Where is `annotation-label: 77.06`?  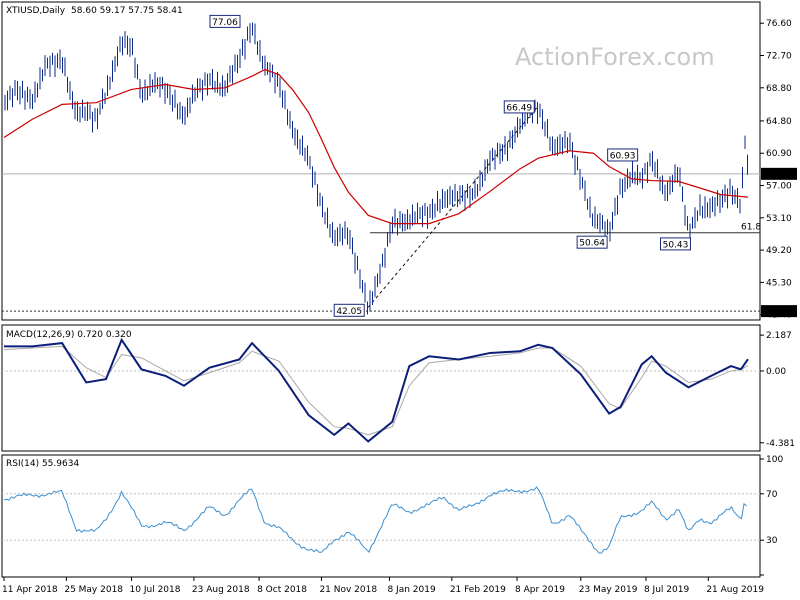 annotation-label: 77.06 is located at coordinates (225, 23).